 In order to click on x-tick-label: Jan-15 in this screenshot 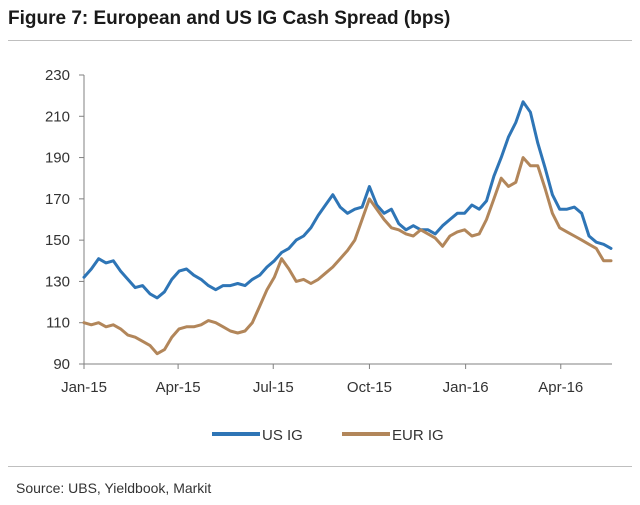, I will do `click(84, 387)`.